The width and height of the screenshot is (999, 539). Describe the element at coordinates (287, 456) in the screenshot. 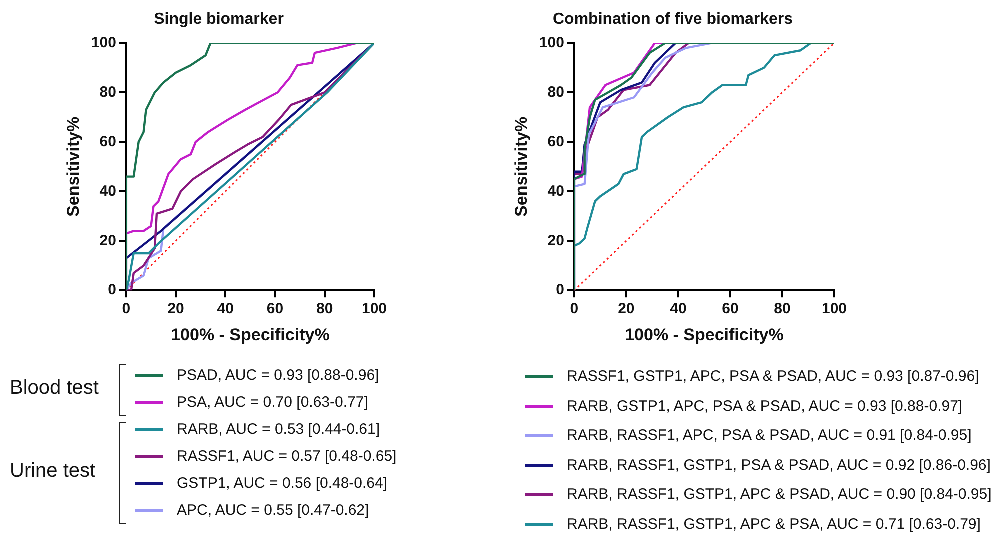

I see `legend-label: RASSF1, AUC = 0.57 [0.48-0.65]` at that location.